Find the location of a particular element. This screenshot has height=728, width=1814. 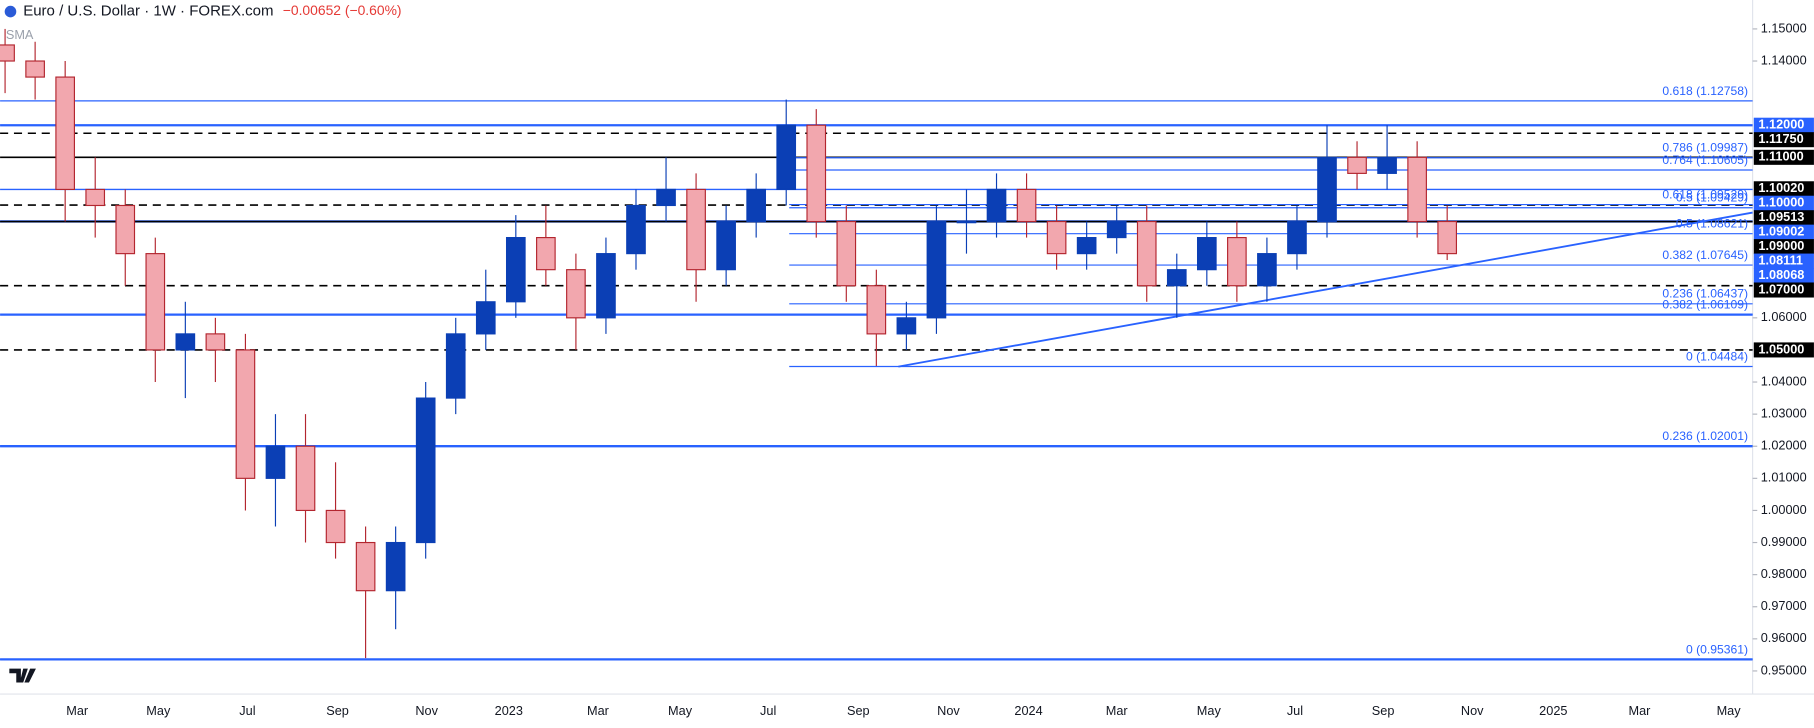

price-label: 1.09002 is located at coordinates (1781, 231).